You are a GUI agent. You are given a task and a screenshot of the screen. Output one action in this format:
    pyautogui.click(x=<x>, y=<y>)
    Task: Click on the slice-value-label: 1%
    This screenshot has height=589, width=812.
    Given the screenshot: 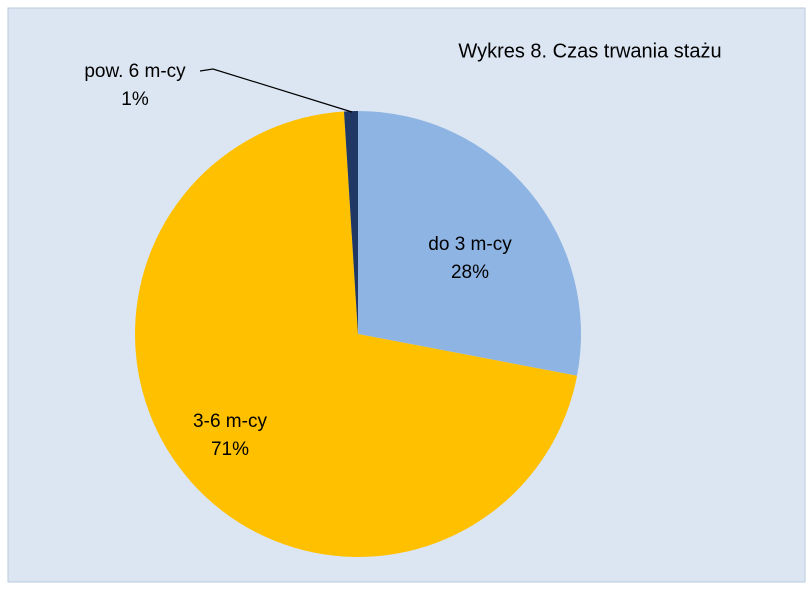 What is the action you would take?
    pyautogui.click(x=135, y=99)
    